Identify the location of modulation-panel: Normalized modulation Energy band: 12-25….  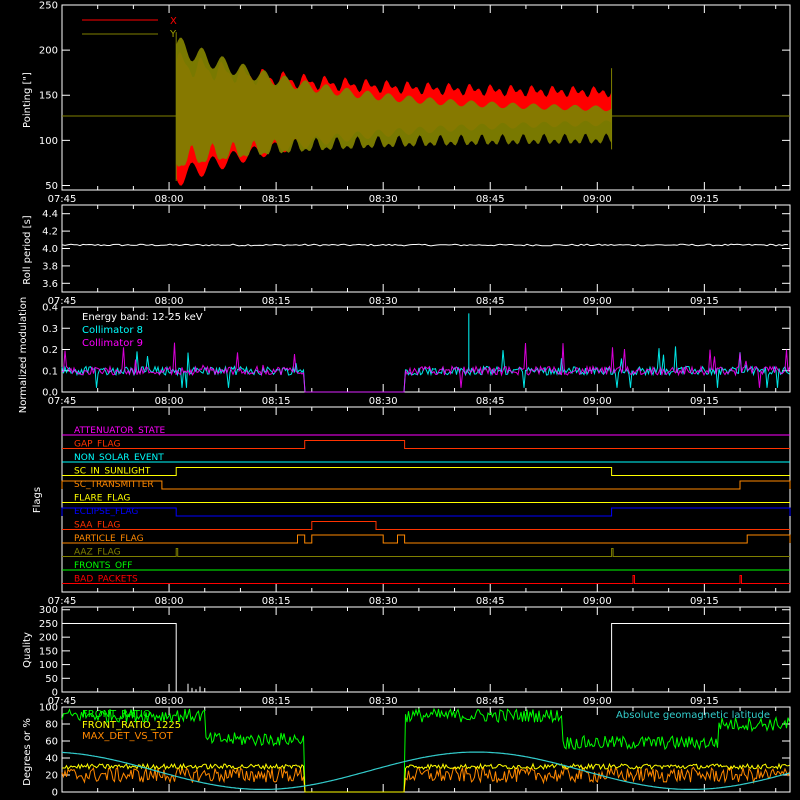
(404, 355).